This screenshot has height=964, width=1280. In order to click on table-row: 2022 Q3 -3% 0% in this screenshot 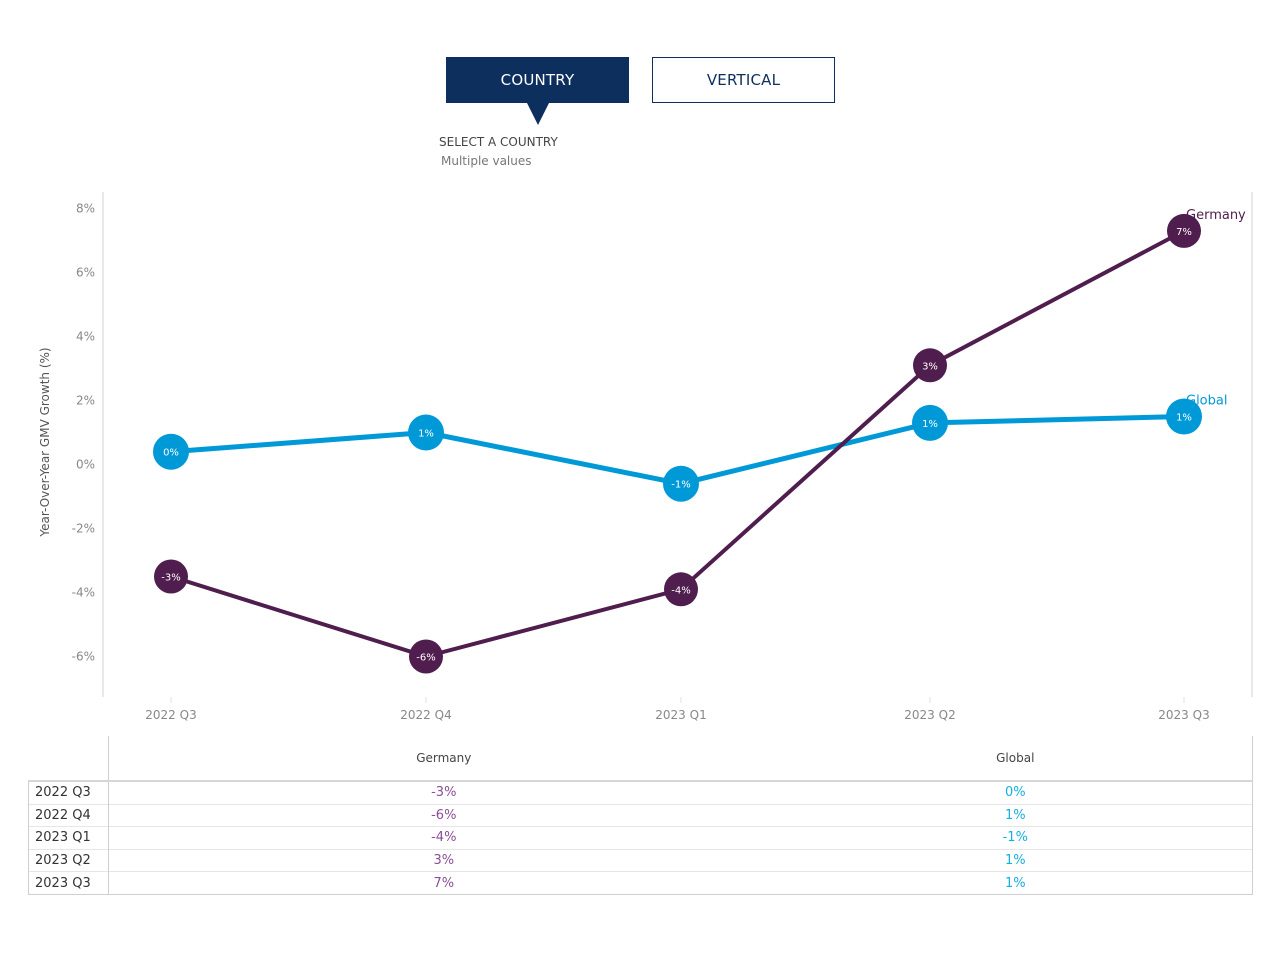, I will do `click(640, 792)`.